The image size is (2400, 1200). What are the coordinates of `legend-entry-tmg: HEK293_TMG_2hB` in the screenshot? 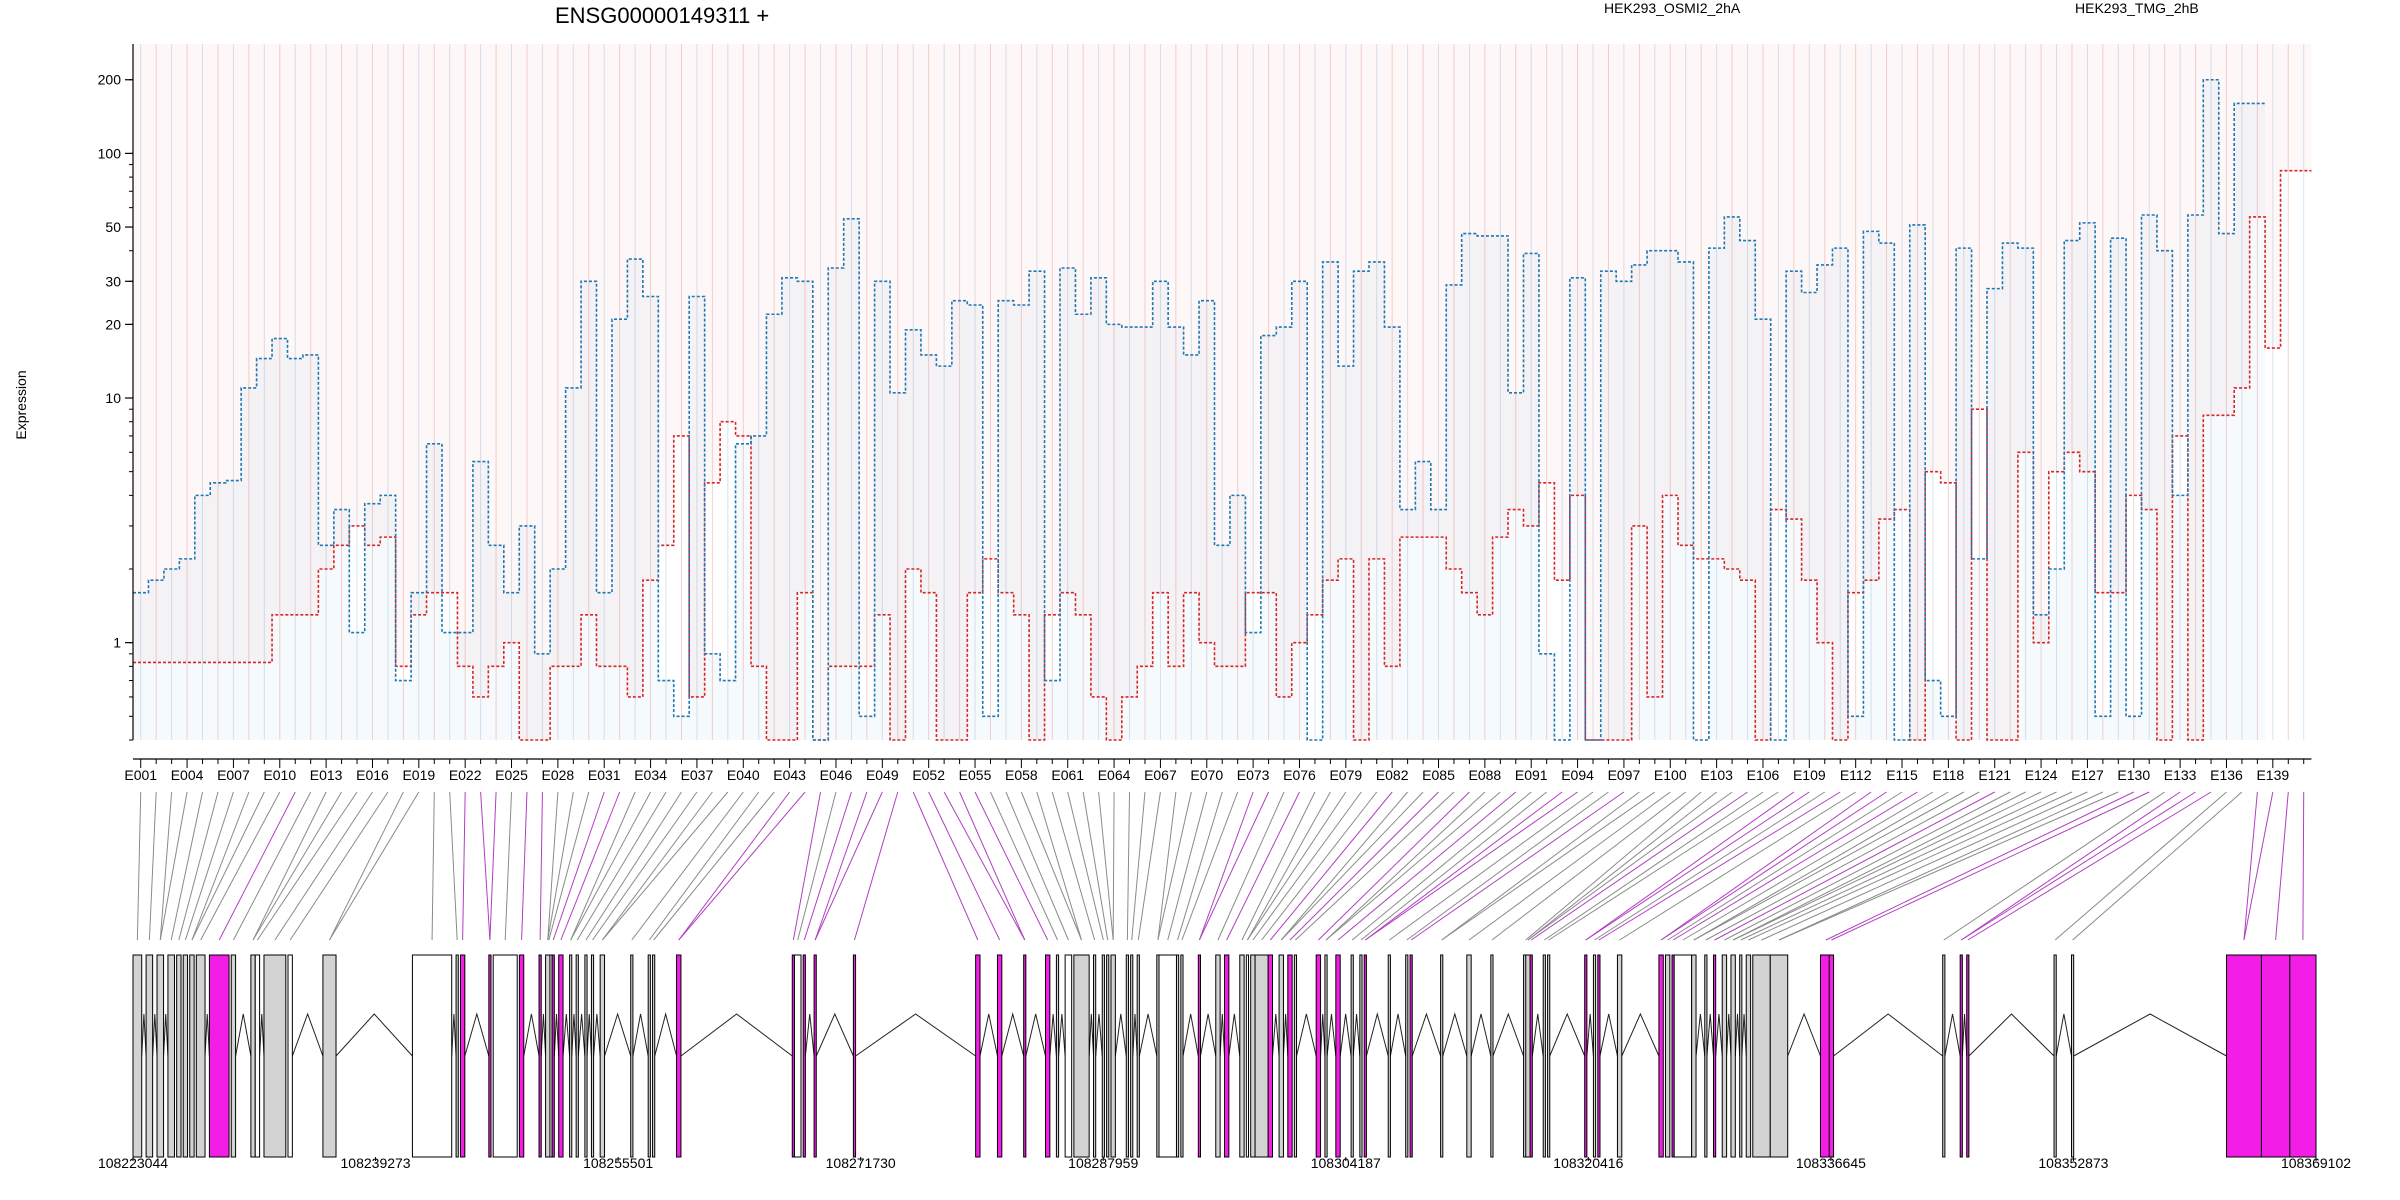 It's located at (2137, 8).